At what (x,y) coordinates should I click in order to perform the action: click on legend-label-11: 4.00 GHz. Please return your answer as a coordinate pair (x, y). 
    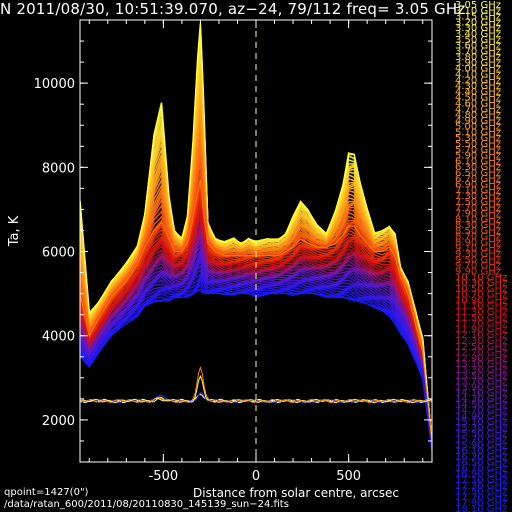
    Looking at the image, I should click on (478, 69).